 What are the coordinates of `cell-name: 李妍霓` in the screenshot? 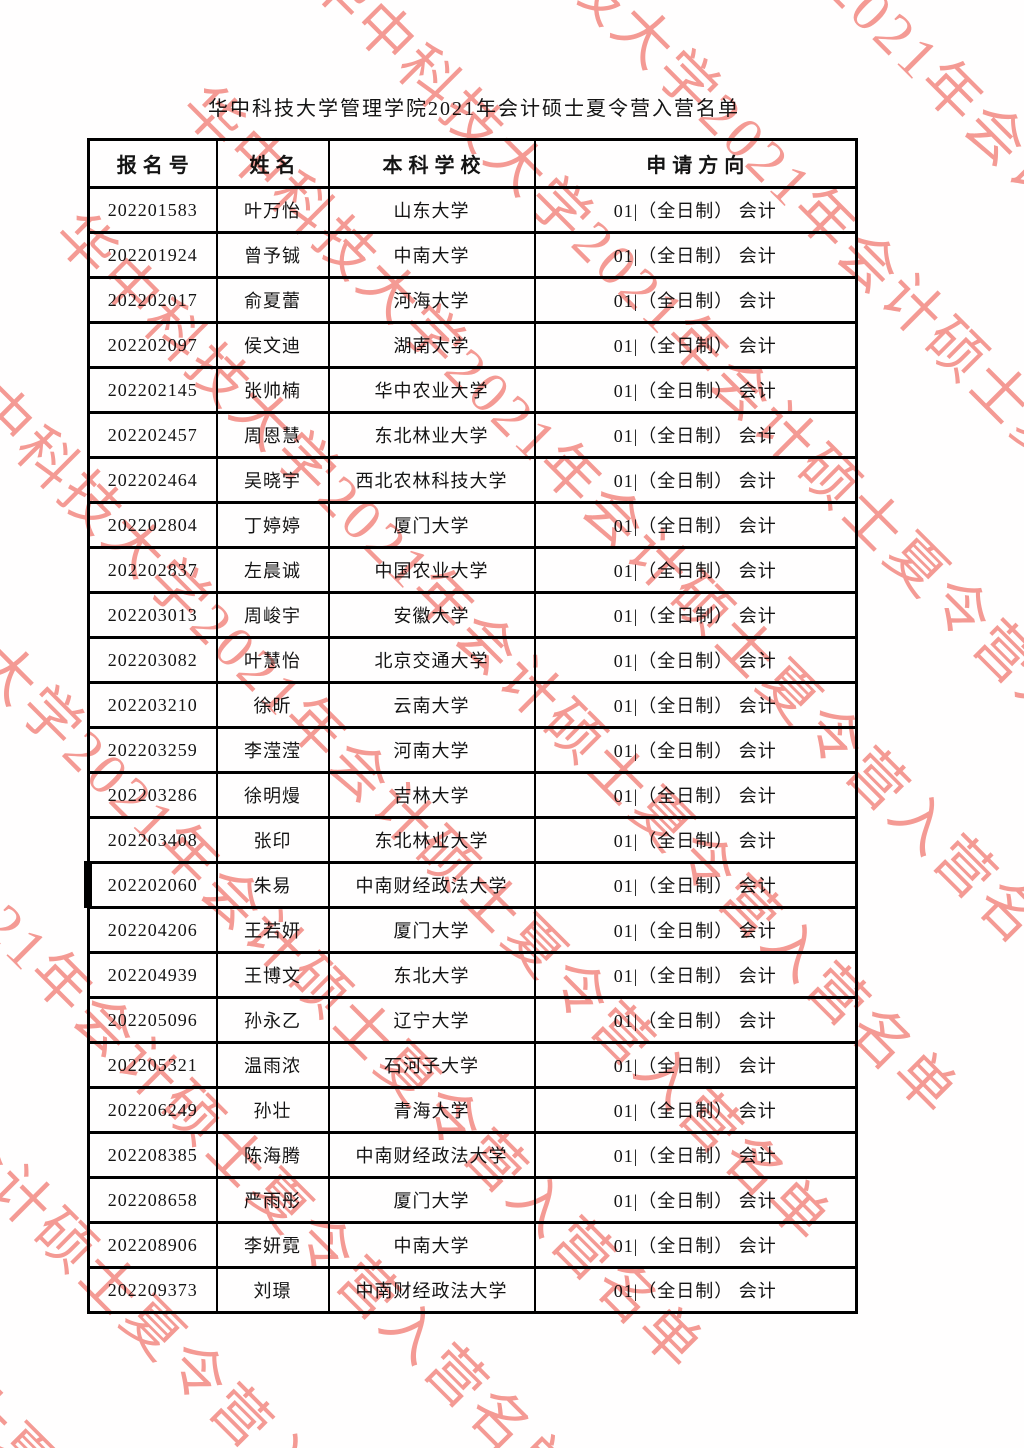 It's located at (272, 1245).